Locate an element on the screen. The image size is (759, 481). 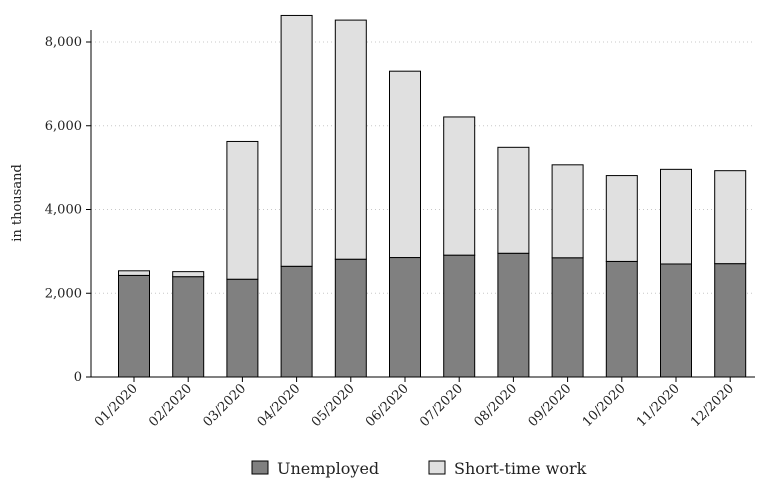
legend: Unemployed Short-time work is located at coordinates (419, 468).